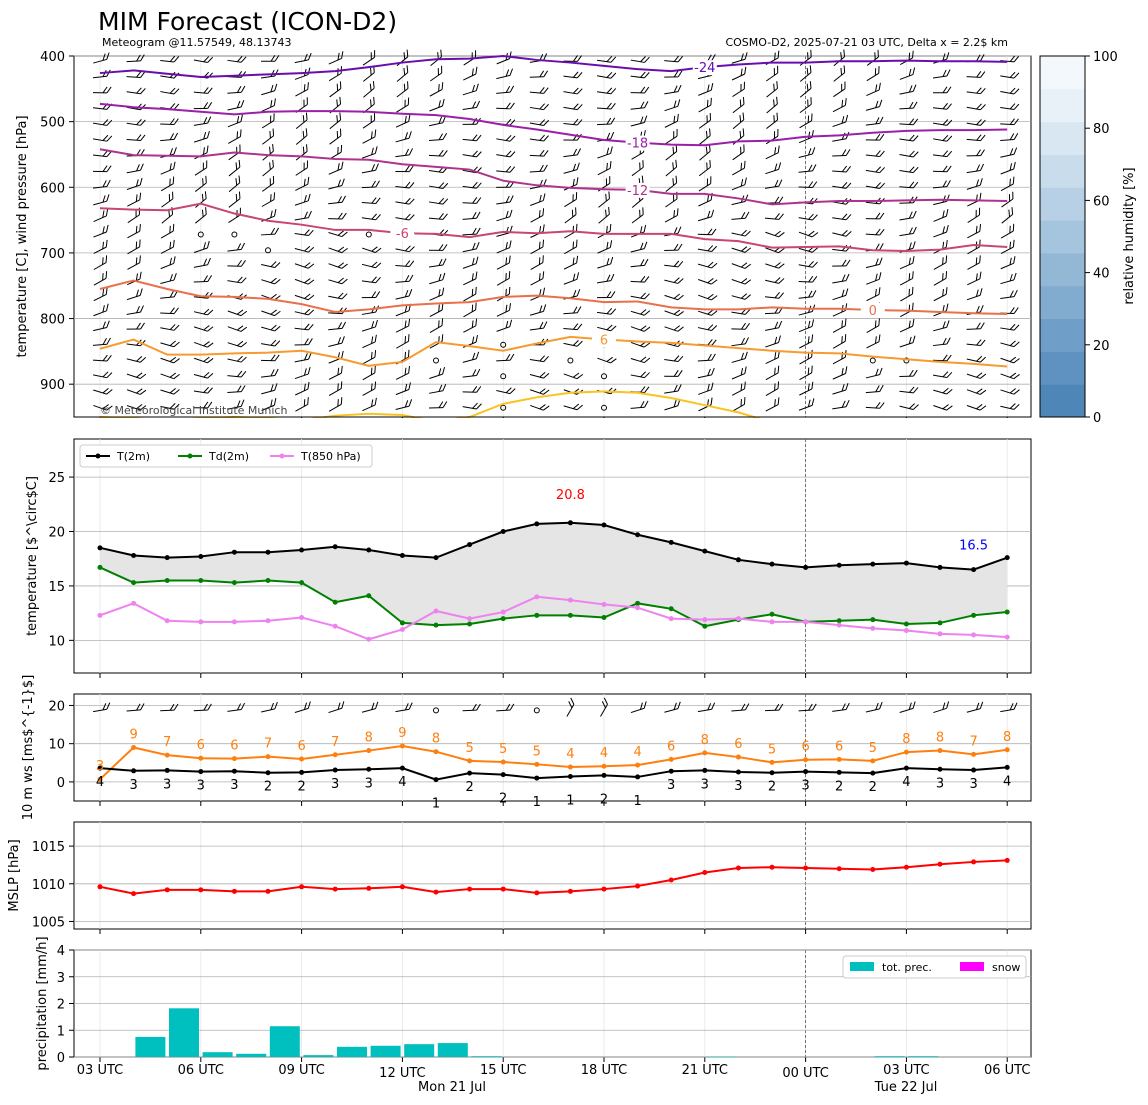  I want to click on x-tick-label: 00 UTC, so click(805, 1073).